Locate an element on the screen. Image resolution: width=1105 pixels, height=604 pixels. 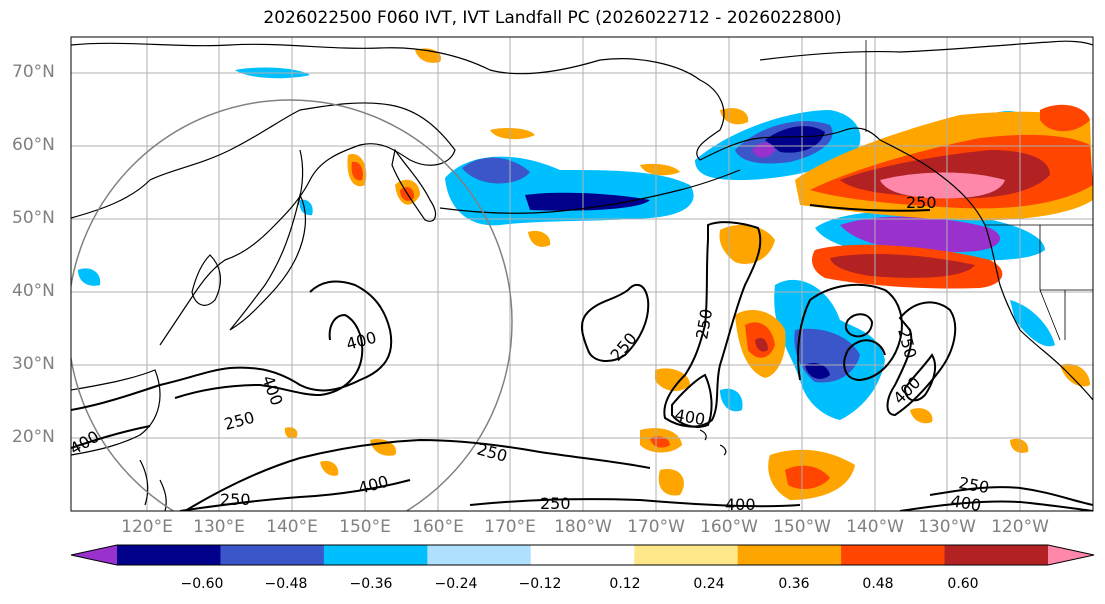
lat-label: 60°N is located at coordinates (33, 145).